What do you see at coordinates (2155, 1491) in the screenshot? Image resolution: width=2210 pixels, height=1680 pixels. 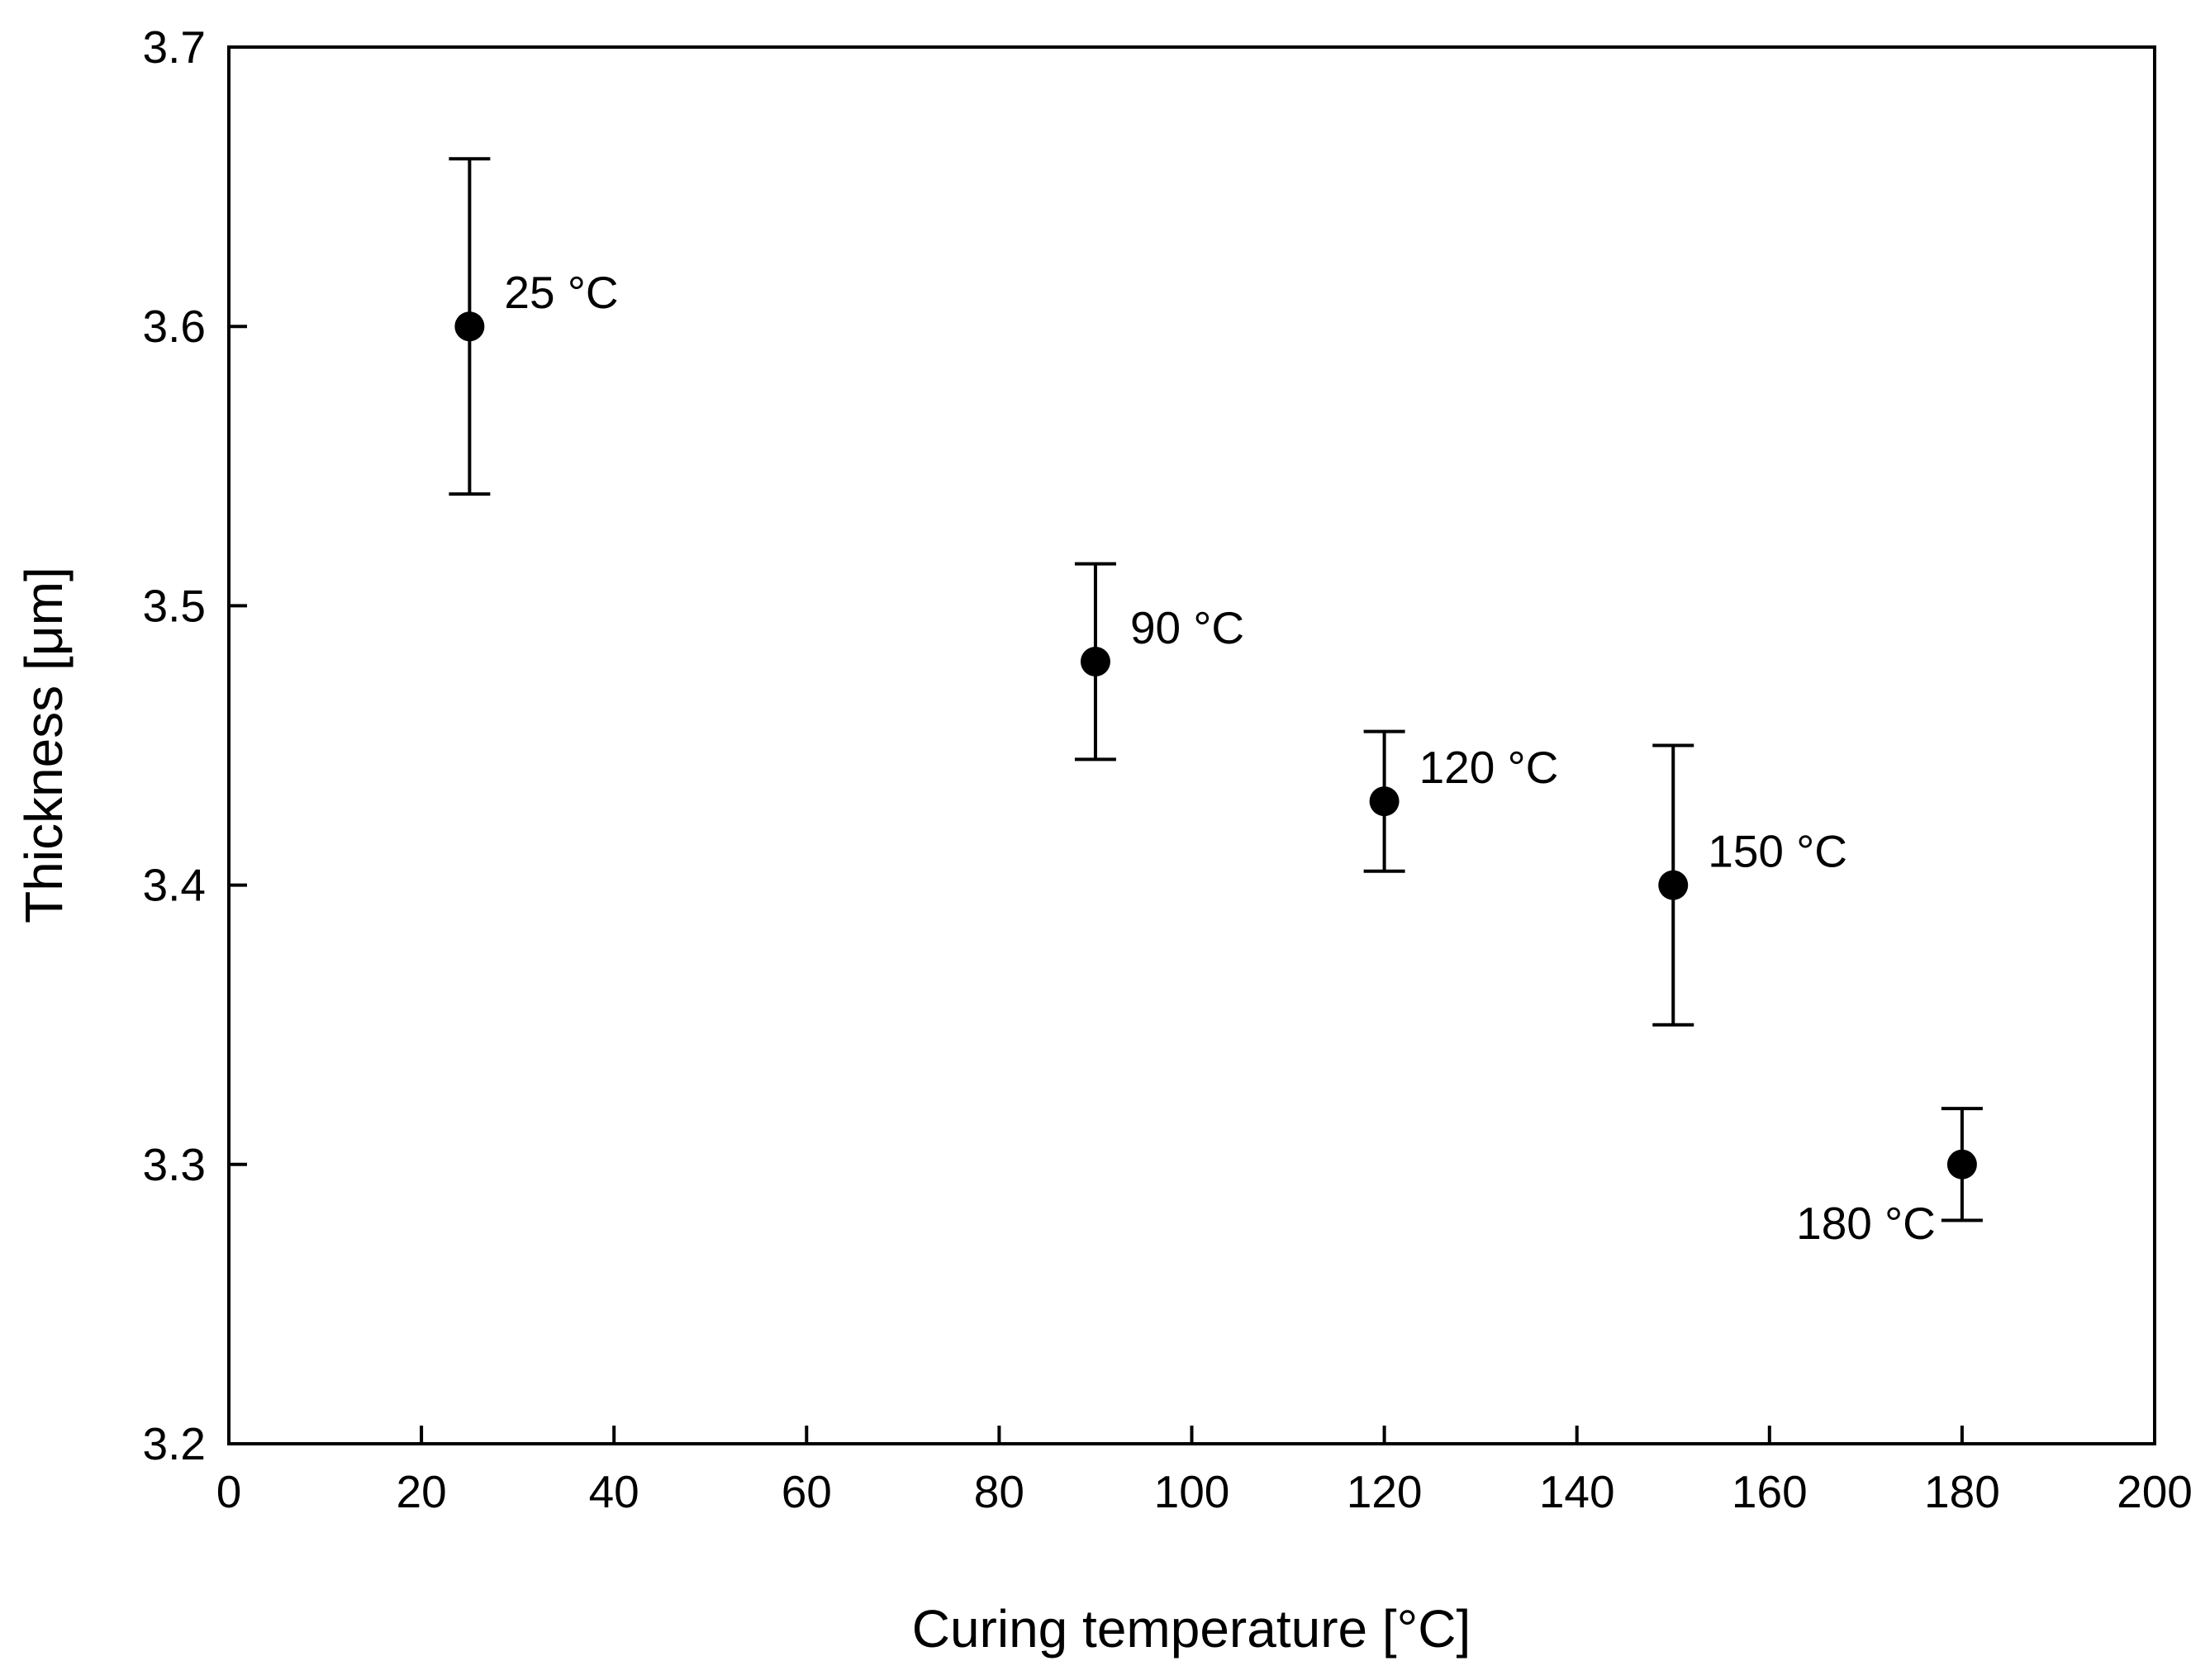 I see `x-tick-label: 200` at bounding box center [2155, 1491].